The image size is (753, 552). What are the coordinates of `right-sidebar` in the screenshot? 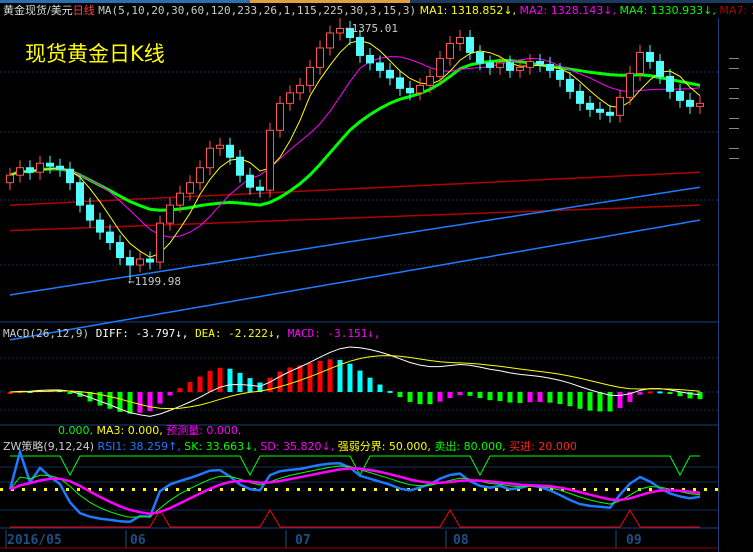 It's located at (735, 285).